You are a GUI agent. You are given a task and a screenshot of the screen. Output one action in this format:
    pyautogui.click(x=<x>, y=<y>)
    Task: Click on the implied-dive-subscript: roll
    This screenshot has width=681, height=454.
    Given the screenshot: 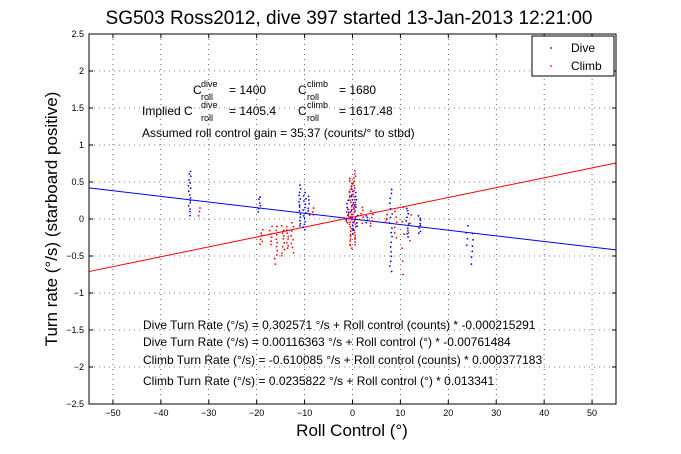 What is the action you would take?
    pyautogui.click(x=207, y=118)
    